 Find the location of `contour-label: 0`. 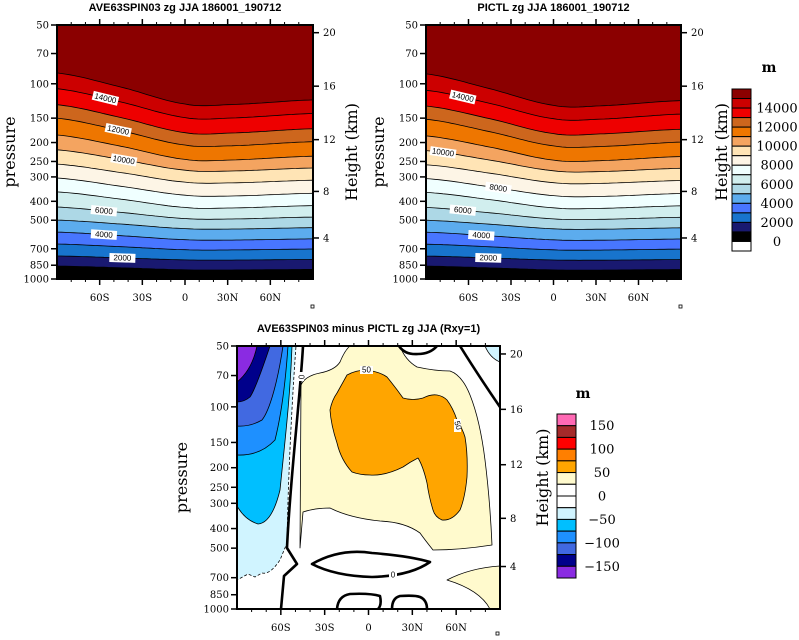

contour-label: 0 is located at coordinates (300, 377).